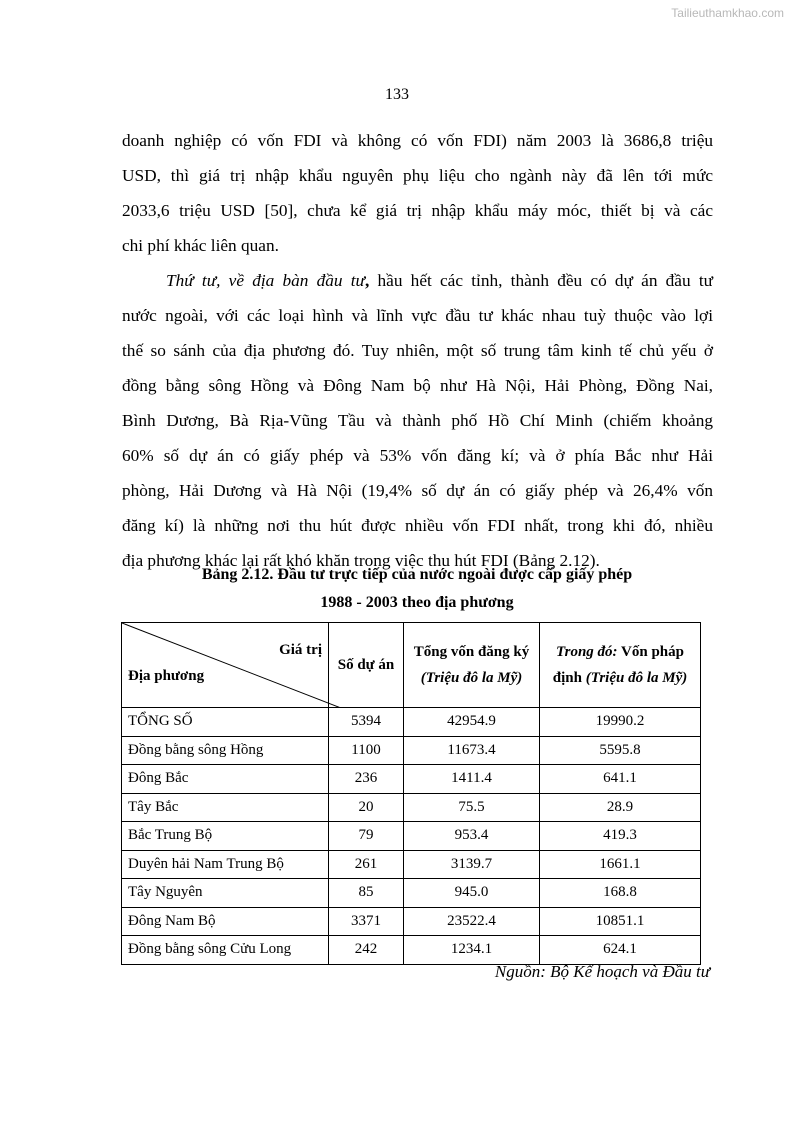 The image size is (794, 1123). Describe the element at coordinates (366, 807) in the screenshot. I see `projects-cell: 20` at that location.